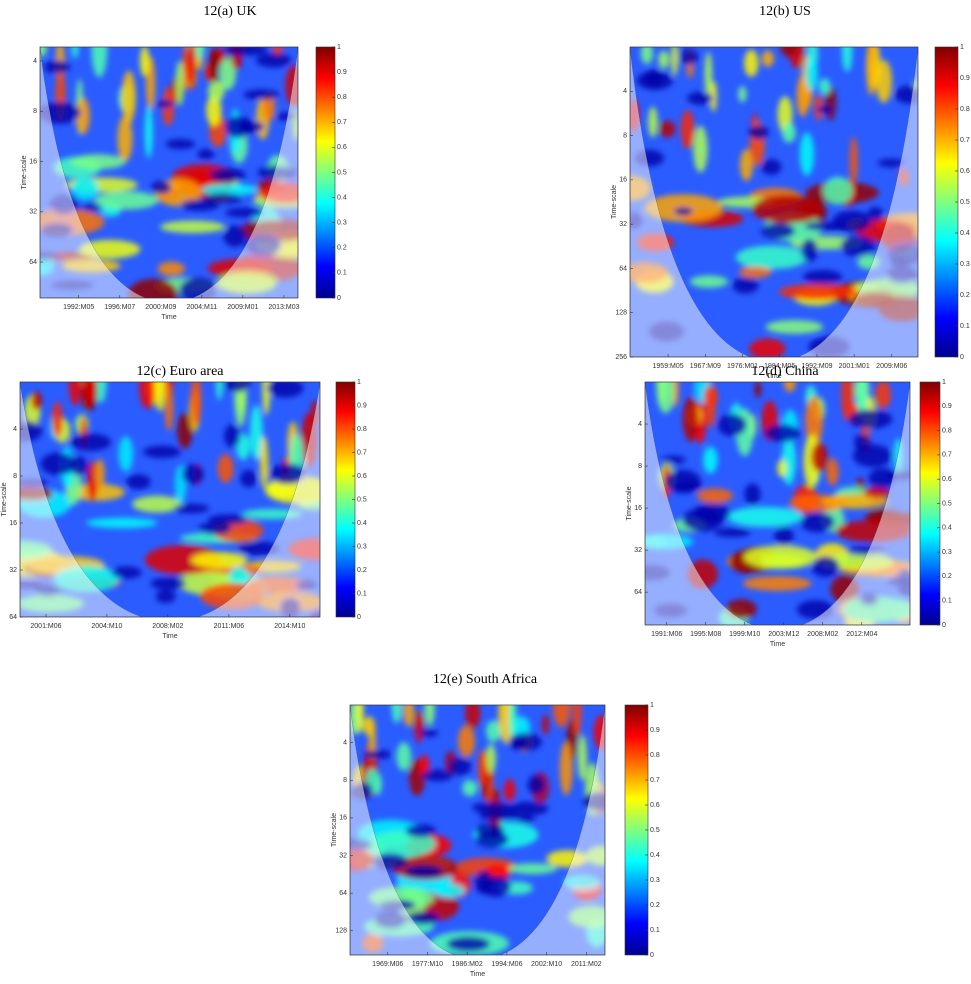 Image resolution: width=971 pixels, height=984 pixels. I want to click on y-tick-label: 16, so click(33, 161).